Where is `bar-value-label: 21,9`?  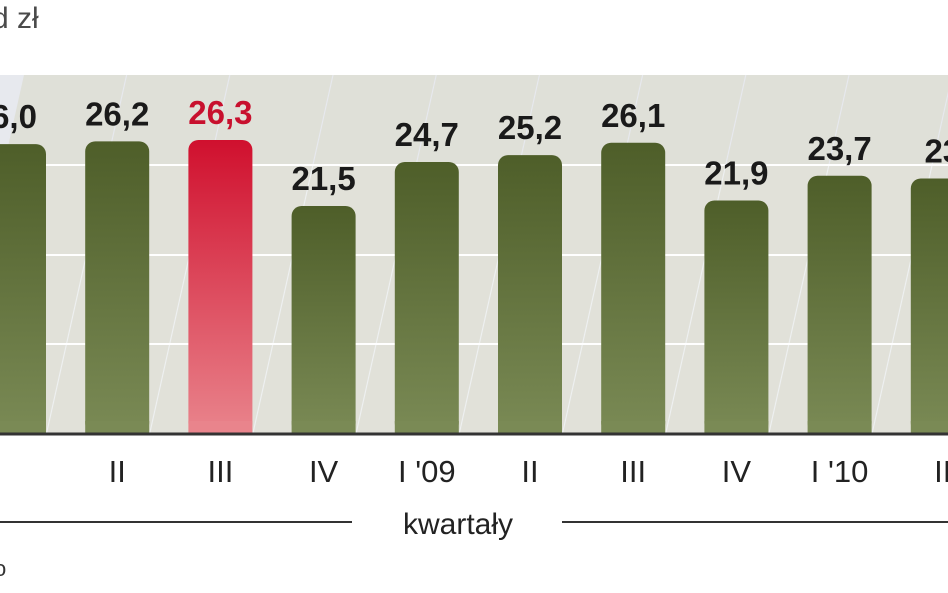 bar-value-label: 21,9 is located at coordinates (736, 173).